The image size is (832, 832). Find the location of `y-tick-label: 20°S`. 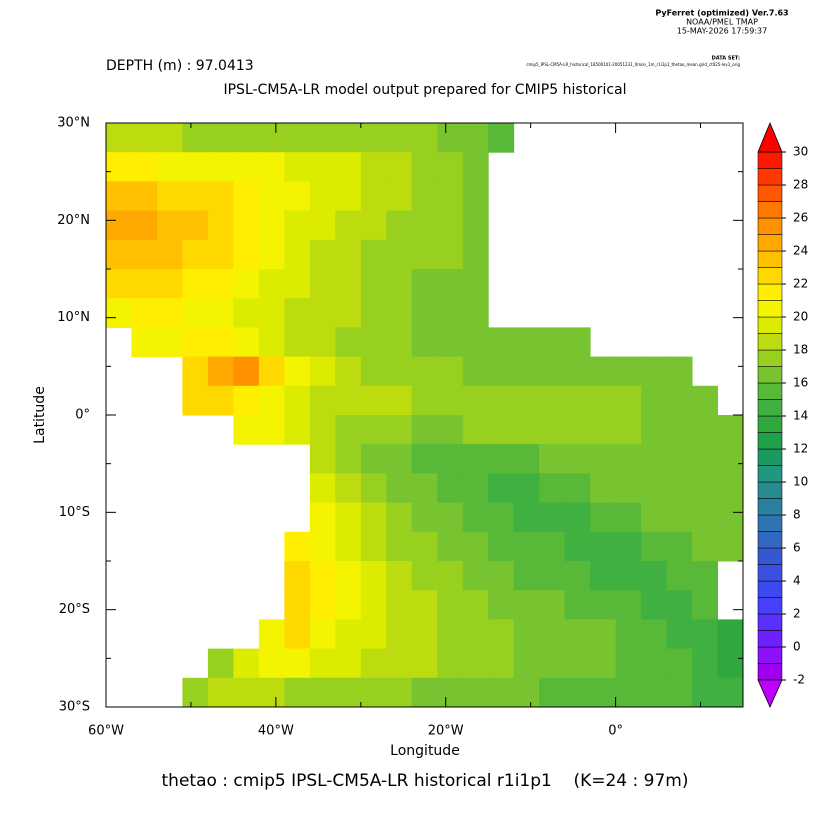

y-tick-label: 20°S is located at coordinates (74, 609).